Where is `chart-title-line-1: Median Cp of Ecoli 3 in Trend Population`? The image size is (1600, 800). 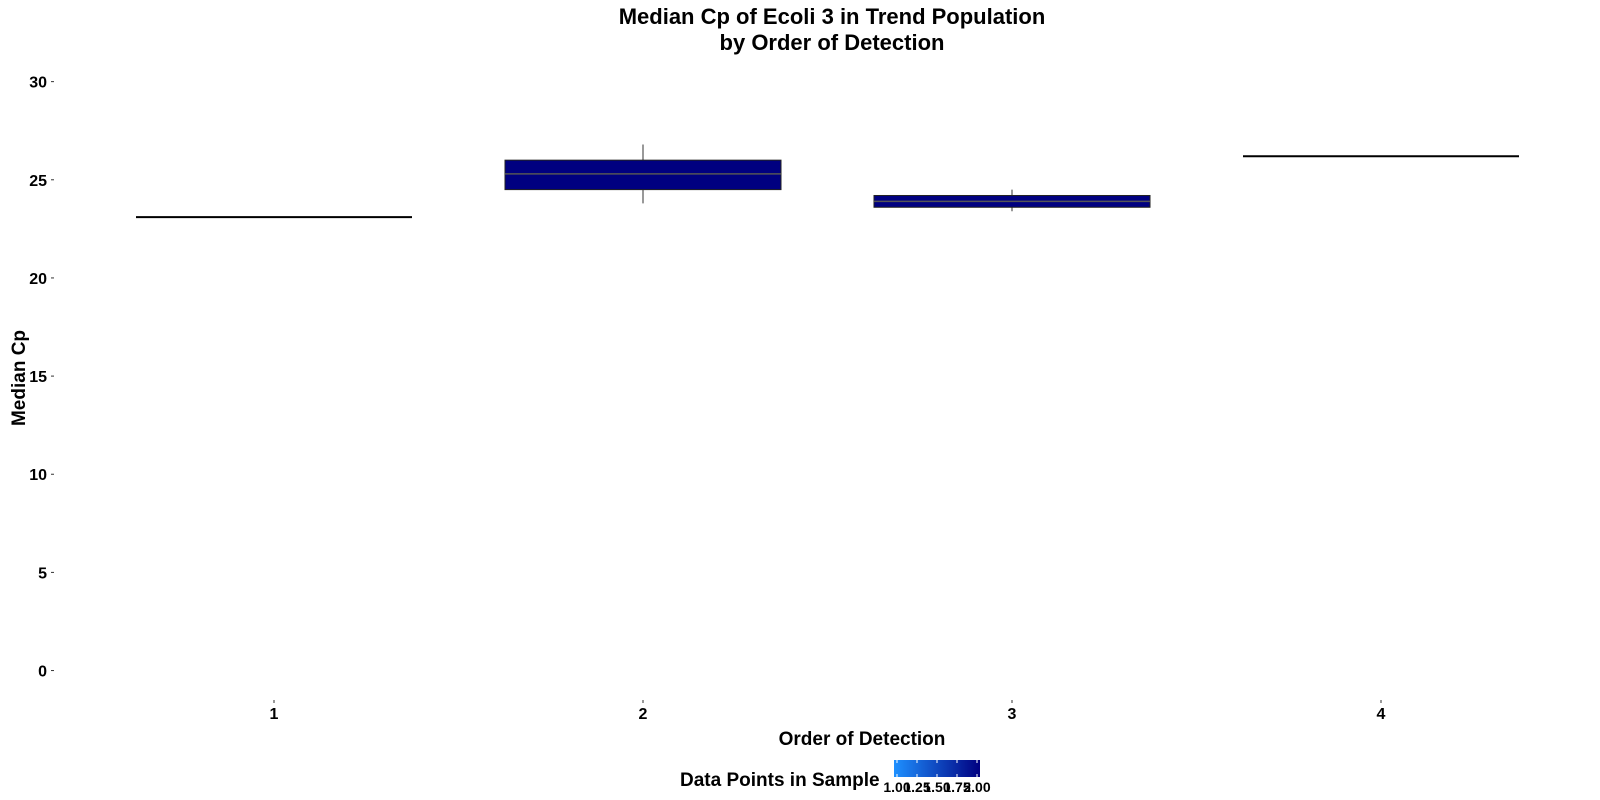 chart-title-line-1: Median Cp of Ecoli 3 in Trend Population is located at coordinates (832, 16).